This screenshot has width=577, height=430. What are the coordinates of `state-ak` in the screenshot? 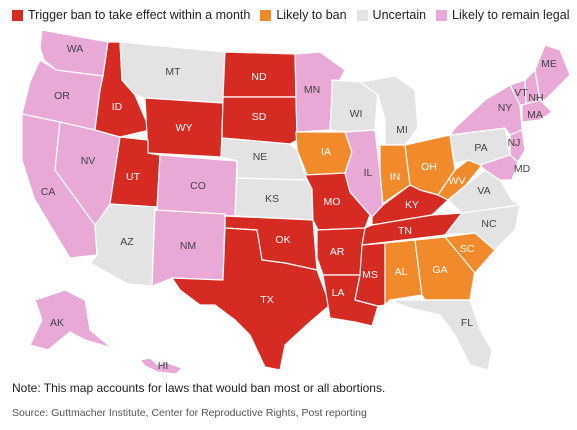 It's located at (71, 320).